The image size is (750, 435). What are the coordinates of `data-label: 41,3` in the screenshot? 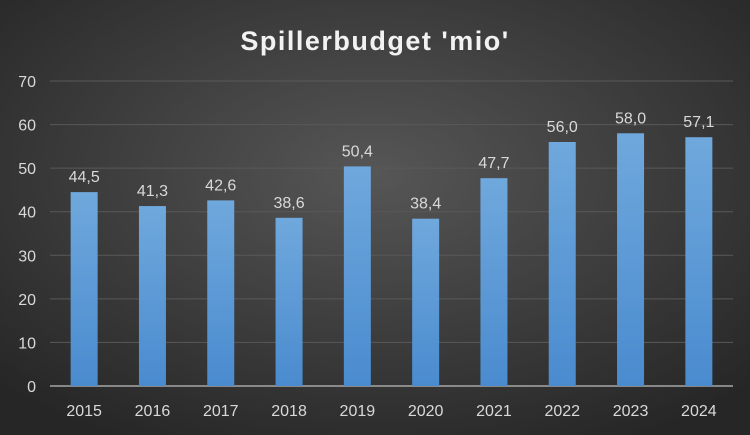 It's located at (152, 191).